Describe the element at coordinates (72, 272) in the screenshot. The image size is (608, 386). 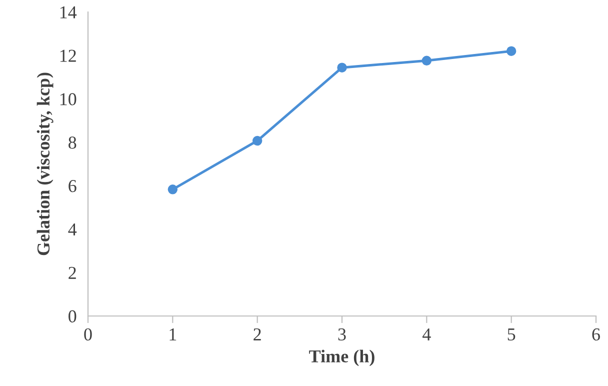
I see `y-tick-label: 2` at that location.